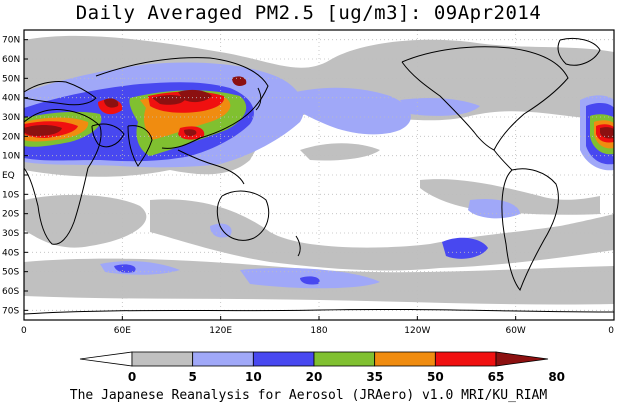 Image resolution: width=617 pixels, height=414 pixels. Describe the element at coordinates (579, 51) in the screenshot. I see `greenland-coast` at that location.